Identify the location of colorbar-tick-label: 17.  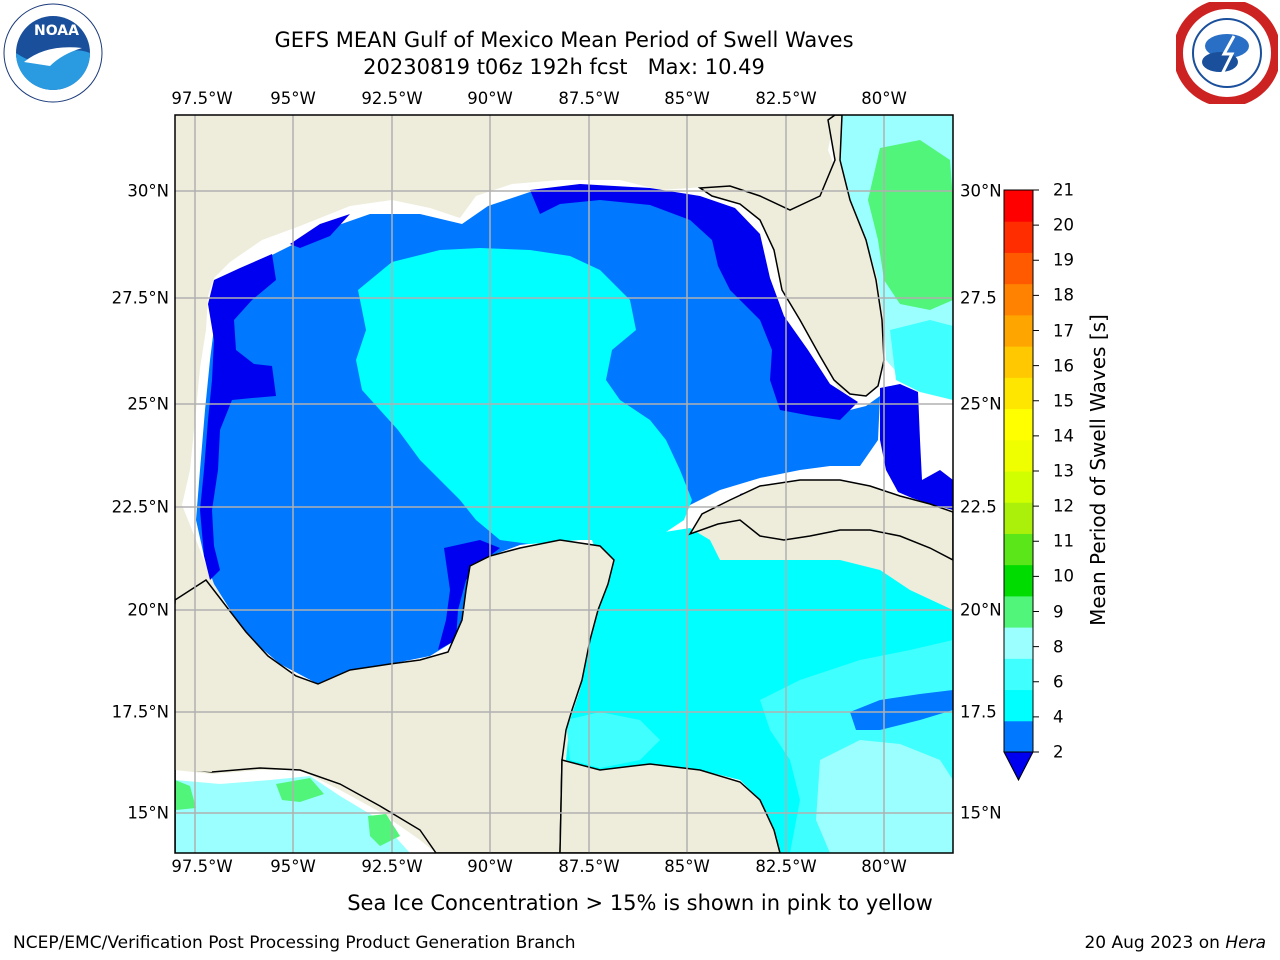
(1063, 330).